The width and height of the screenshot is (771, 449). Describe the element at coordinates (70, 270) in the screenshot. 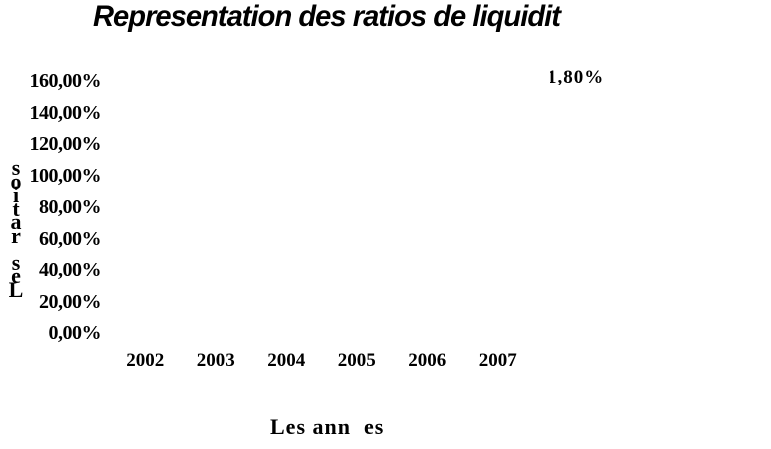

I see `y-tick-label: 40,00%` at that location.